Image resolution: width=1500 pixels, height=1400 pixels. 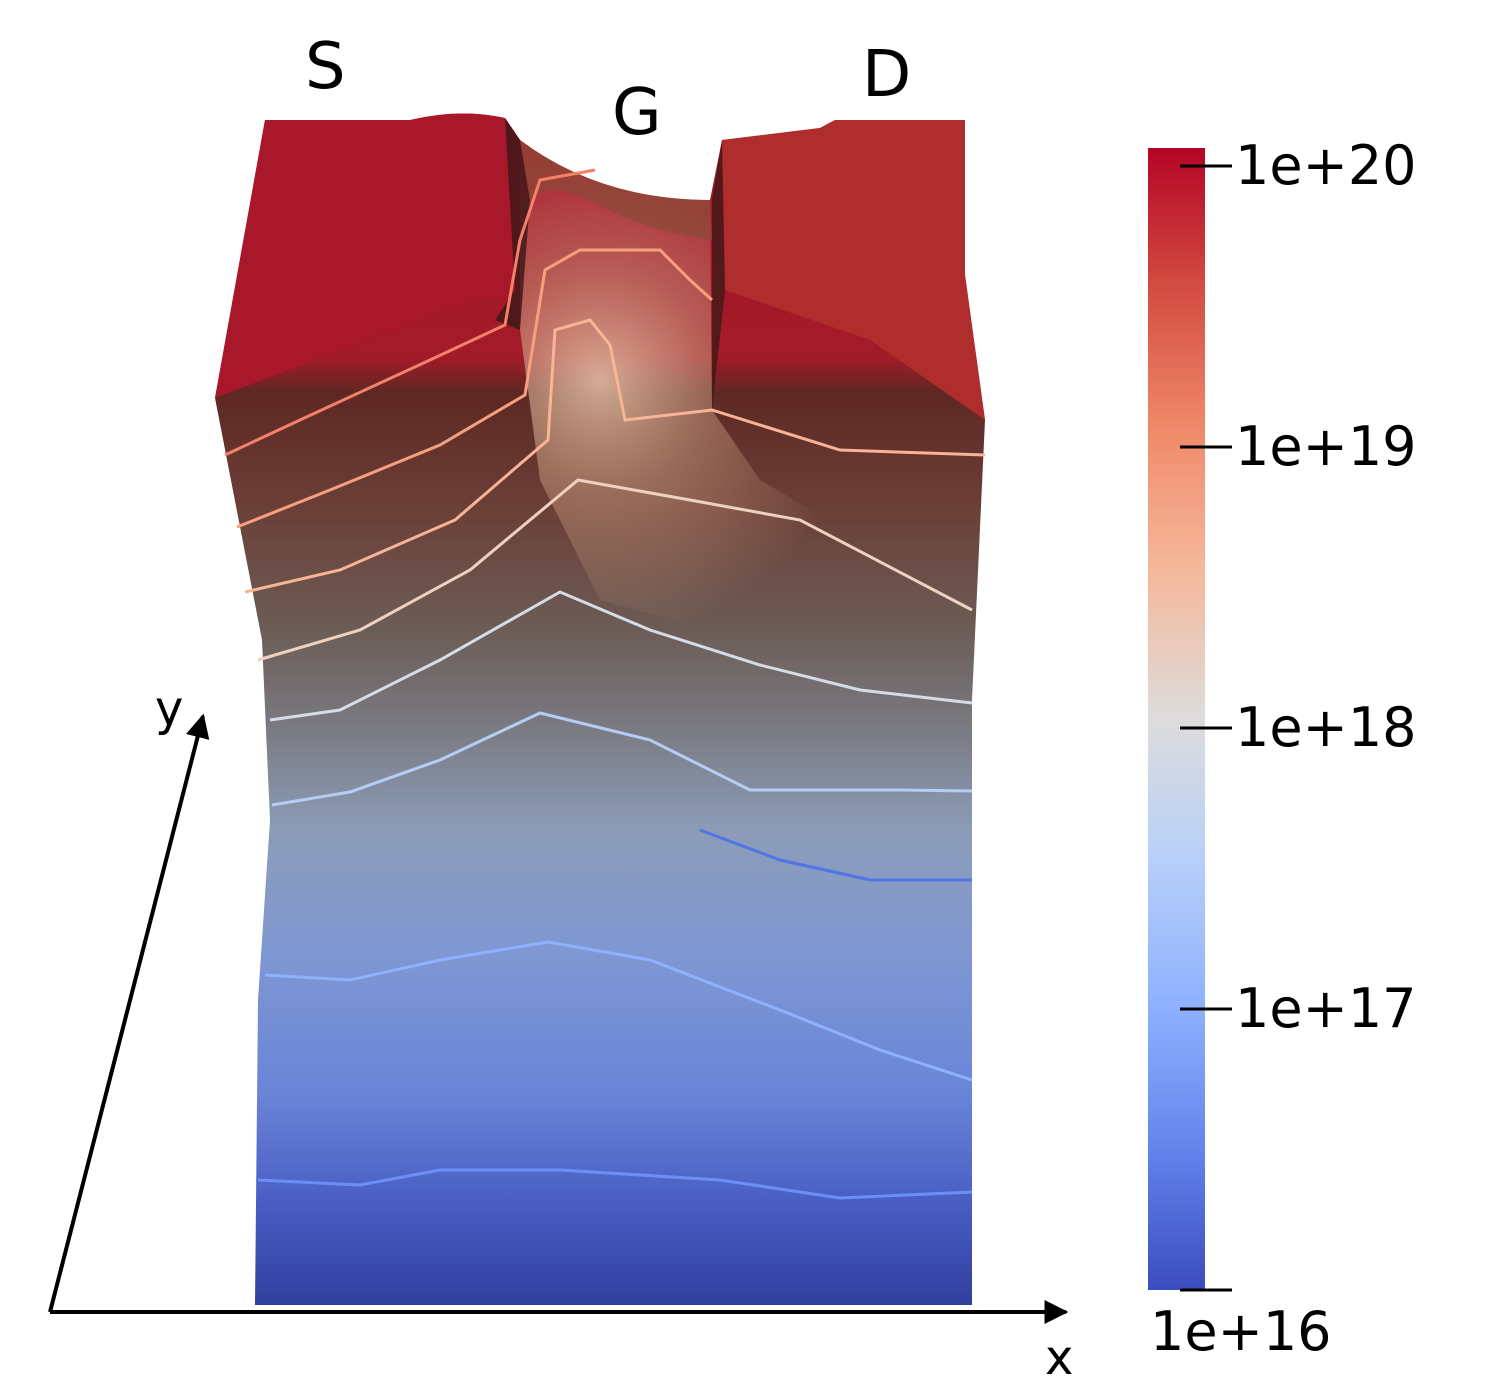 I want to click on colorbar-tick-label: 1e+19, so click(x=1326, y=446).